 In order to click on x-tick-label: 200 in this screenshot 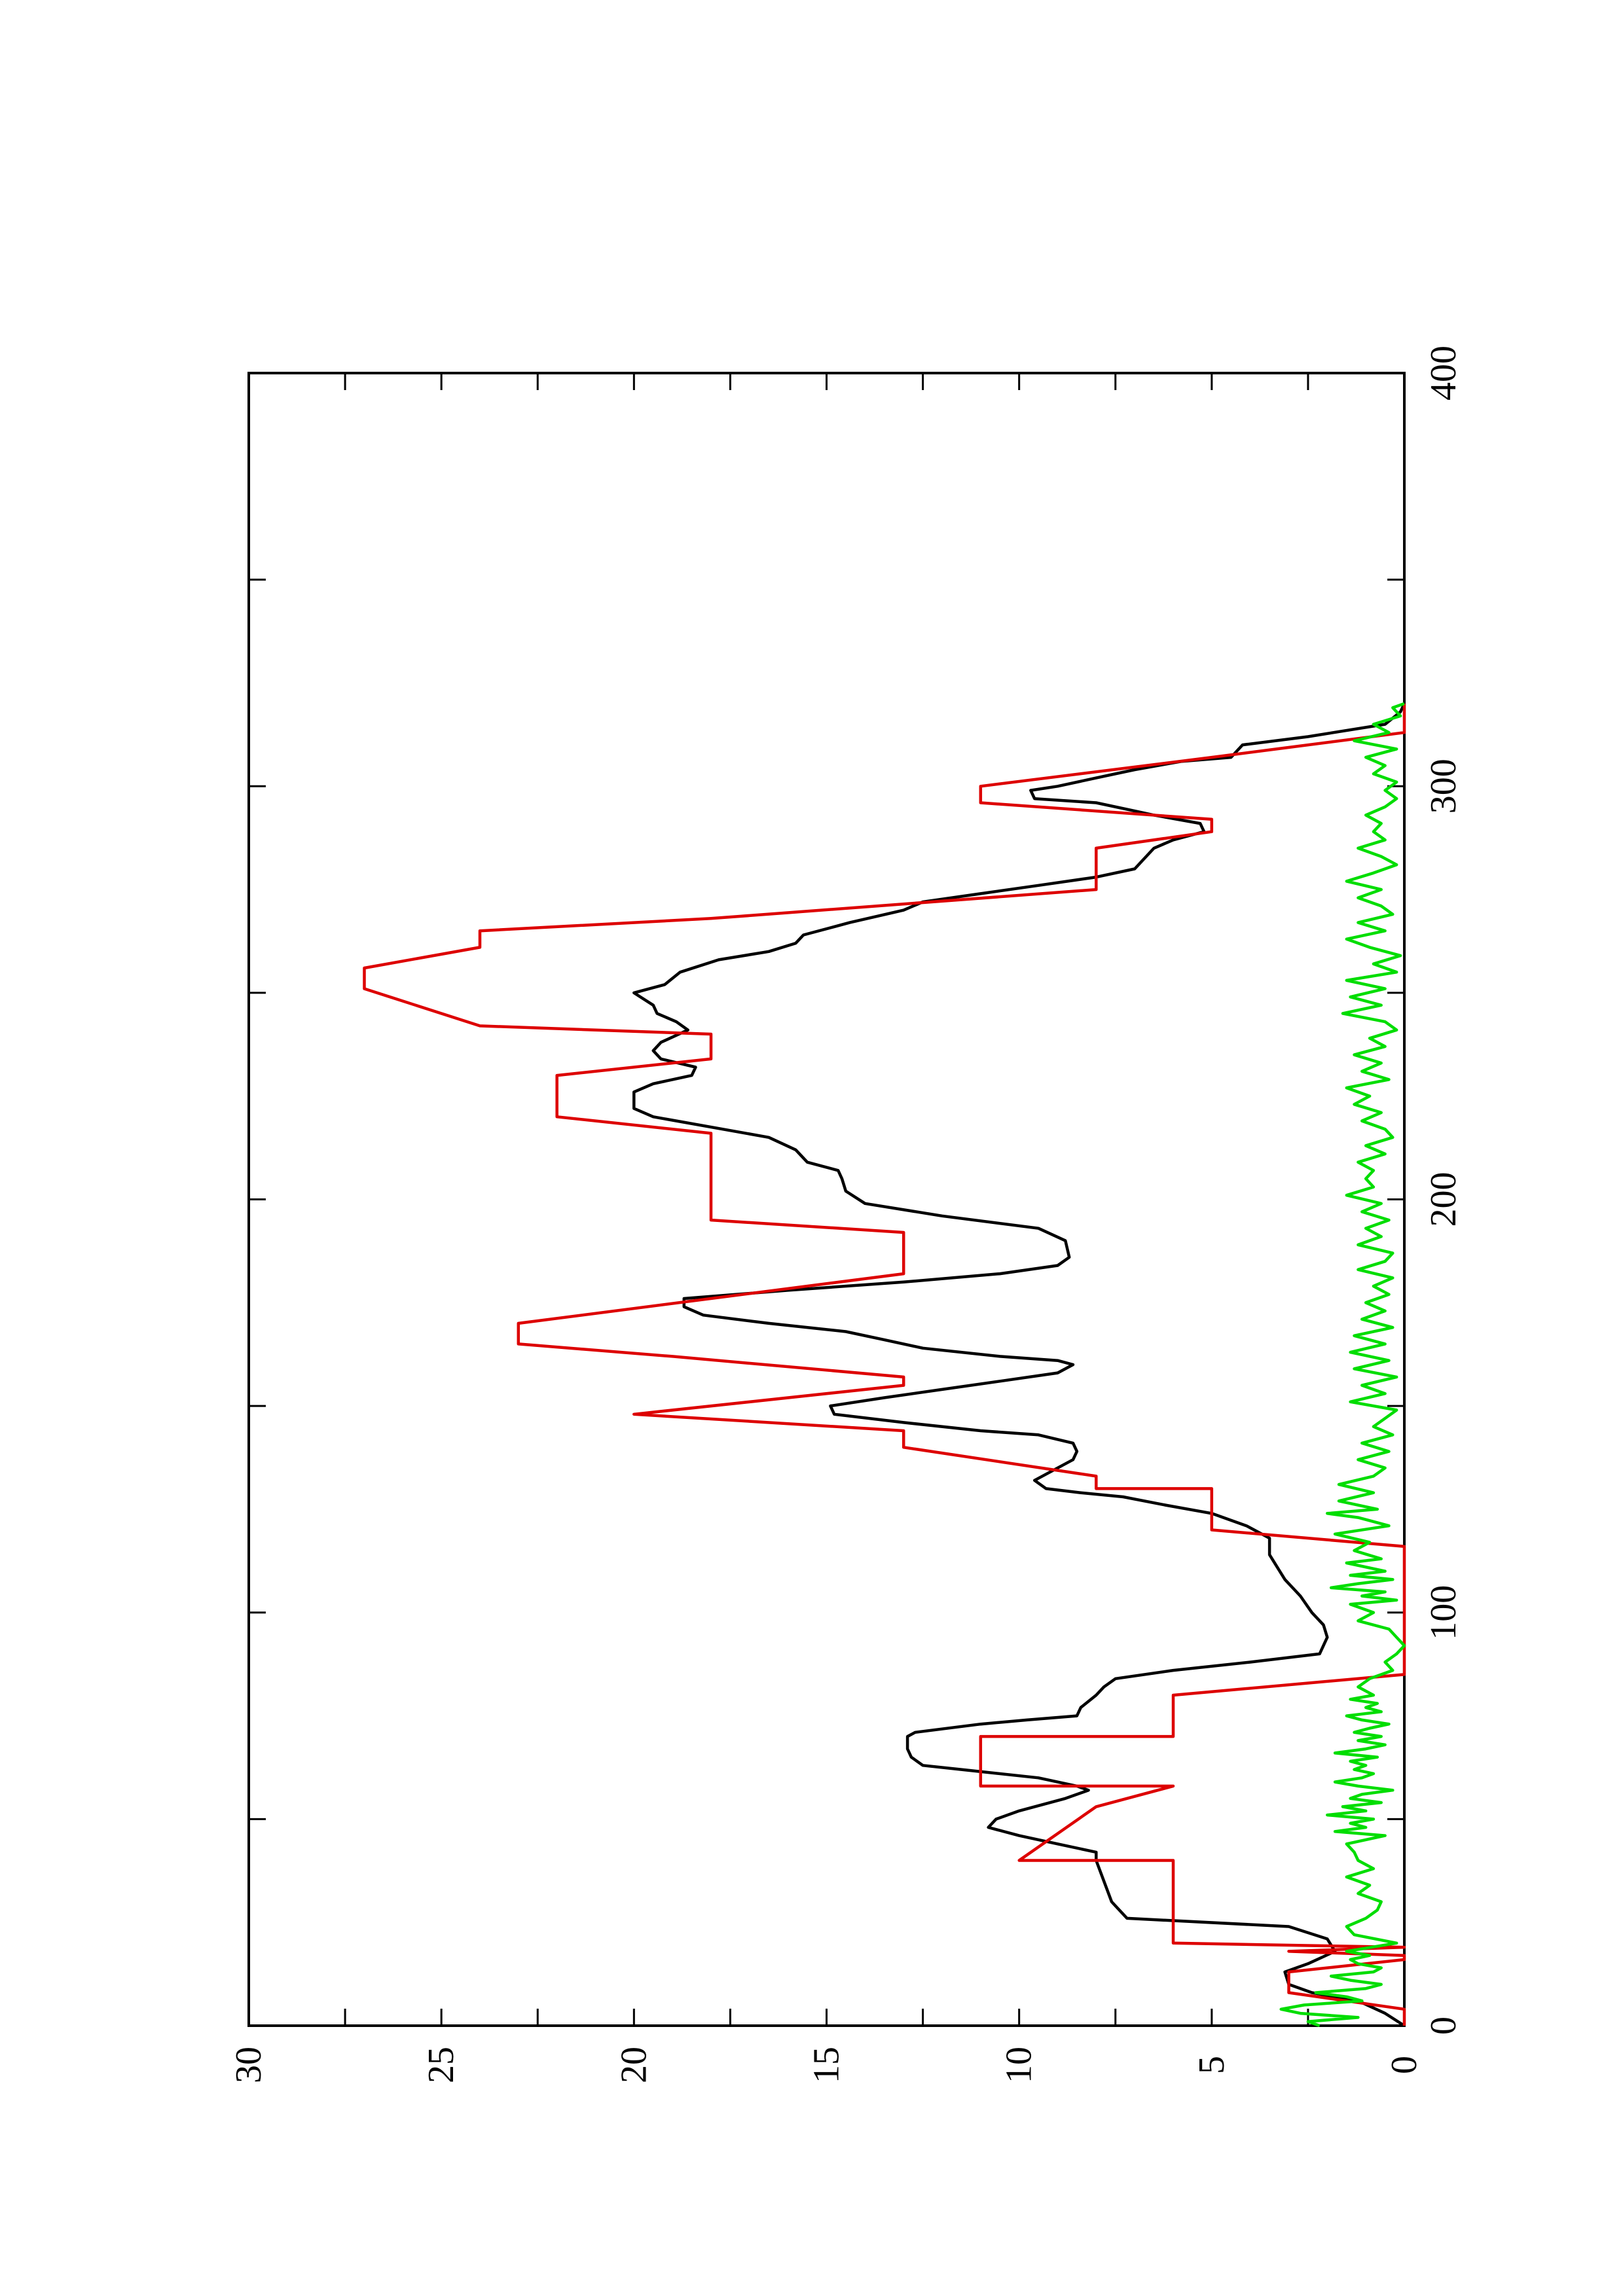, I will do `click(1443, 1199)`.